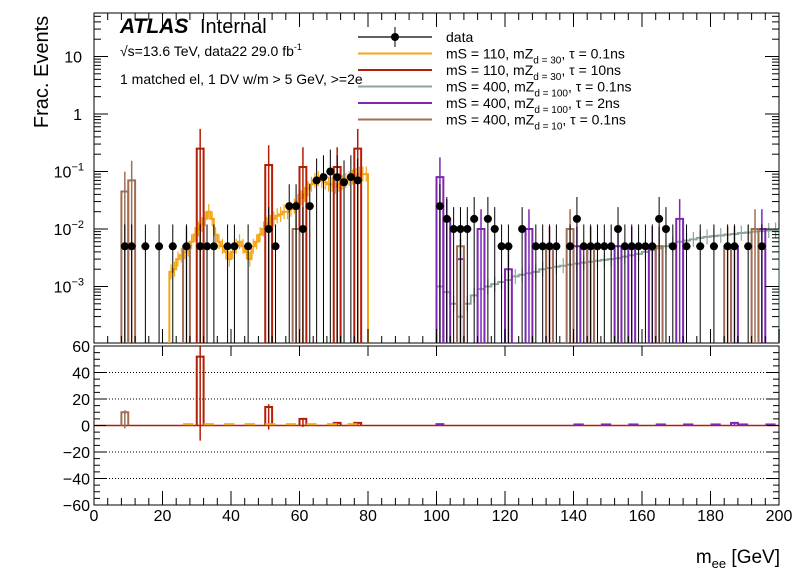  Describe the element at coordinates (298, 47) in the screenshot. I see `lumi-superscript: -1` at that location.